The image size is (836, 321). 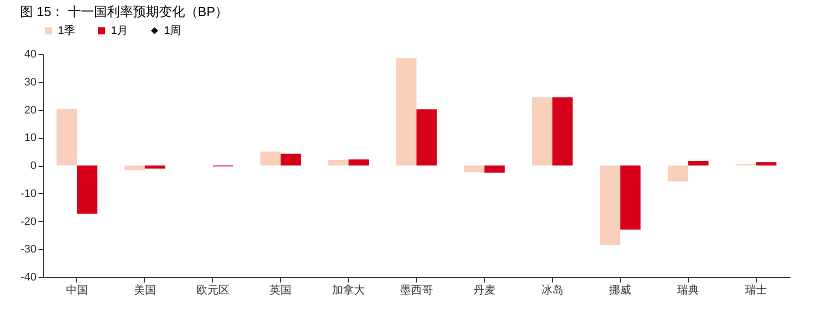 What do you see at coordinates (30, 138) in the screenshot?
I see `y-tick-label: 10` at bounding box center [30, 138].